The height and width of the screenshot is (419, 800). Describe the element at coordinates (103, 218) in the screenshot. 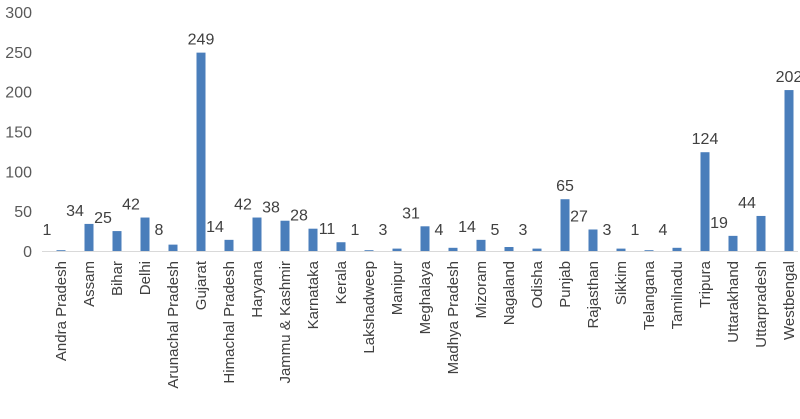

I see `data-label: 25` at that location.